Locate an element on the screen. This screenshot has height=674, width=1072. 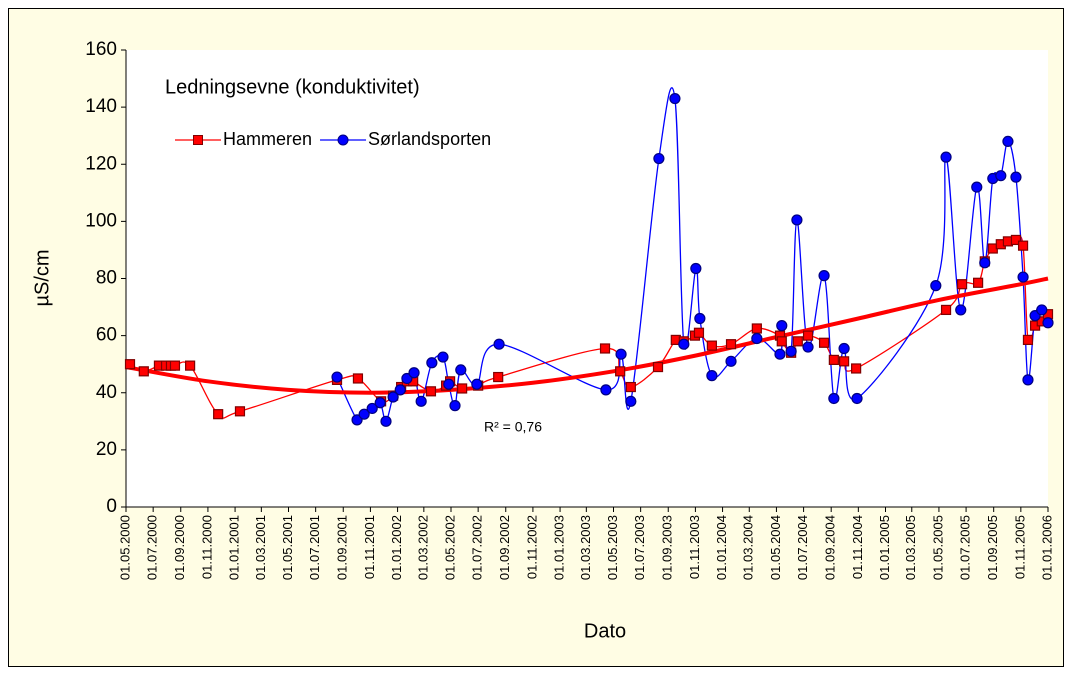
x-tick-label: 01.05.2000 is located at coordinates (124, 547).